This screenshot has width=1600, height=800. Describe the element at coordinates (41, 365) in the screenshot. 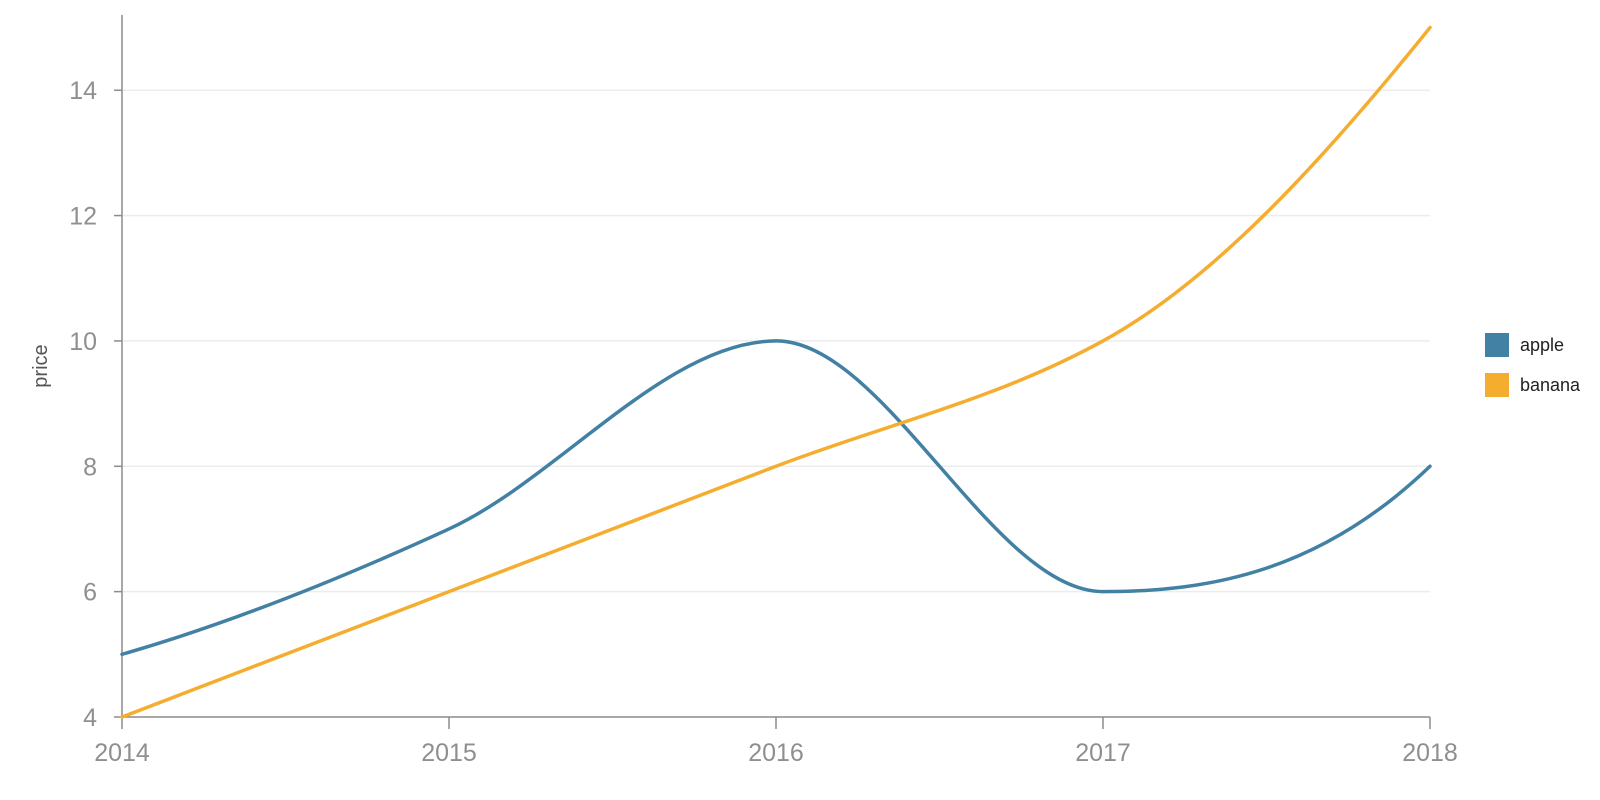

I see `y-axis-title: price` at that location.